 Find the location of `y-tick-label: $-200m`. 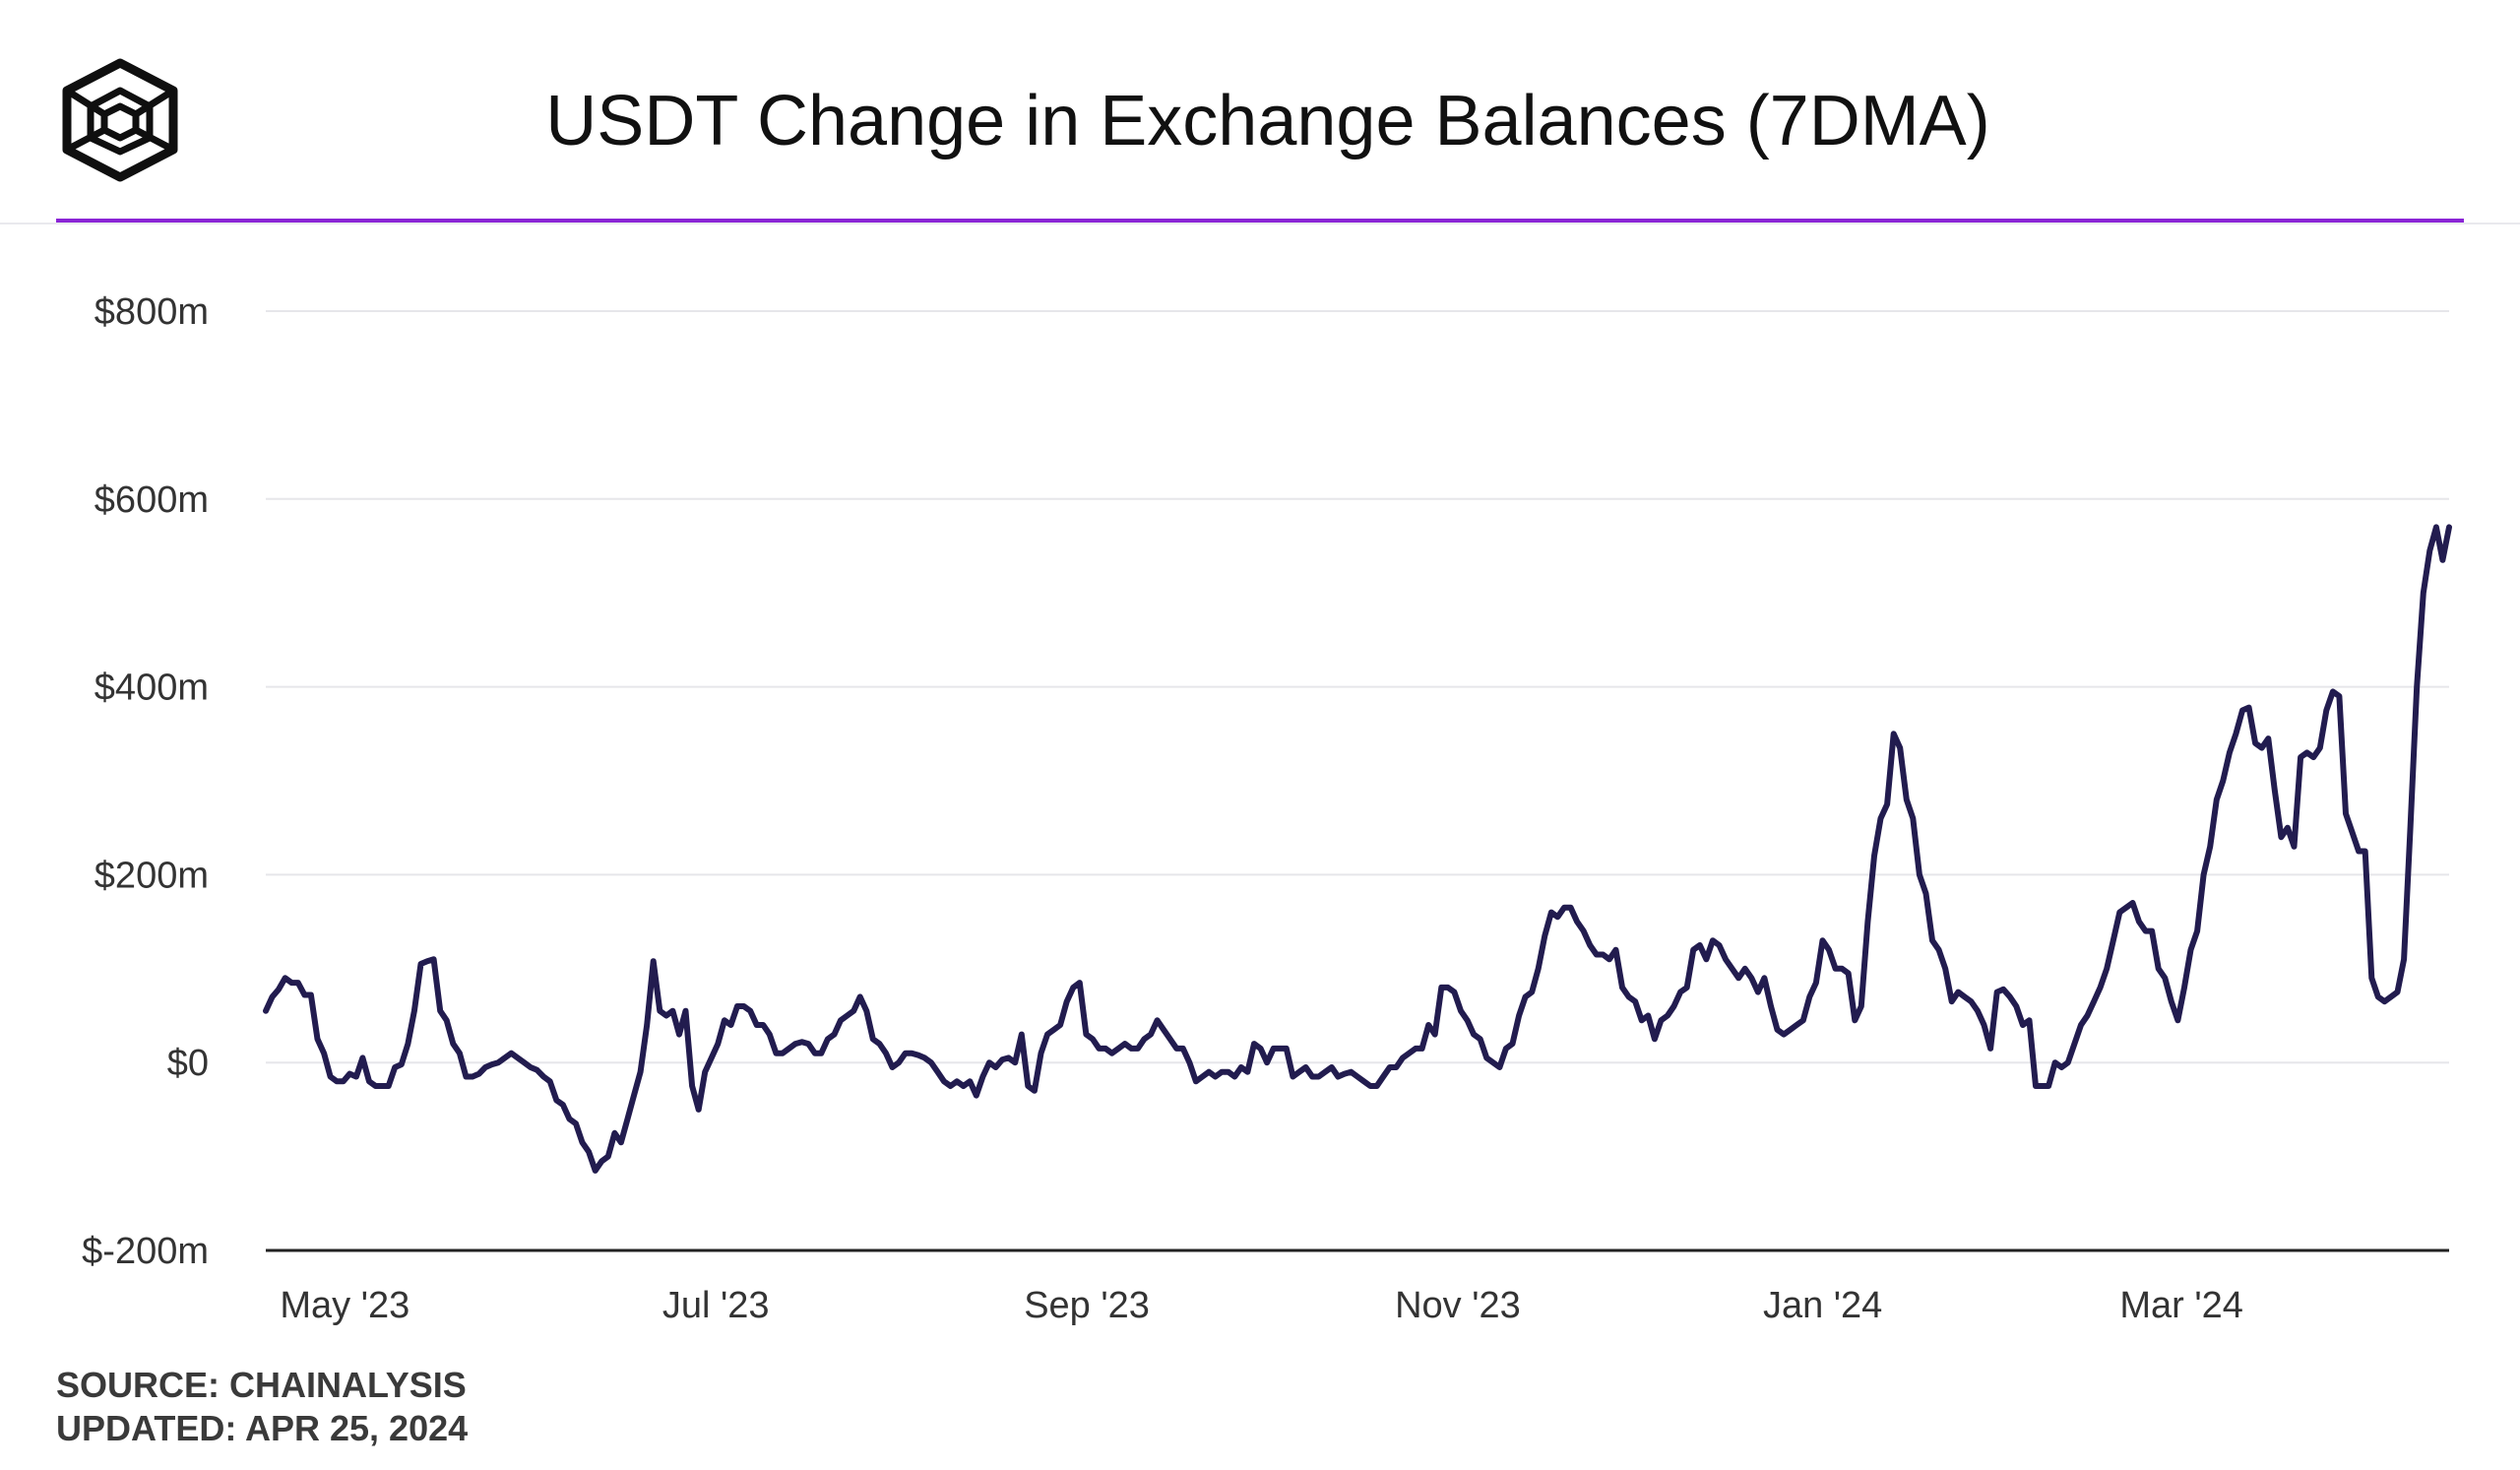

y-tick-label: $-200m is located at coordinates (145, 1251).